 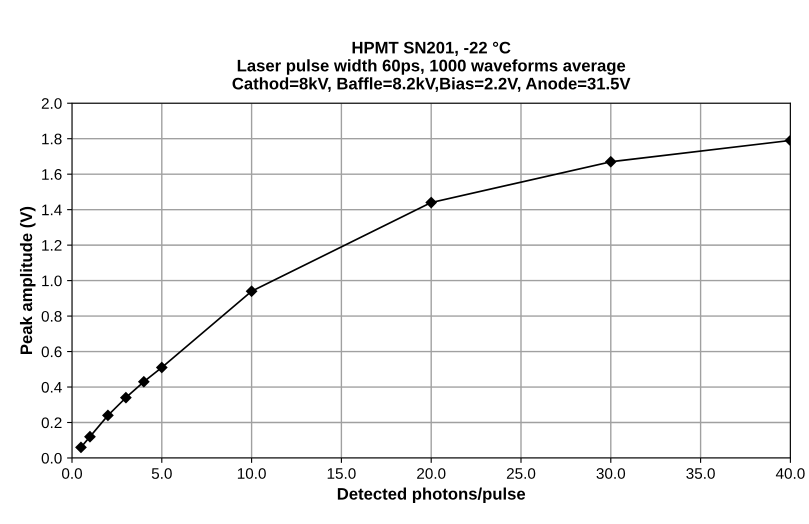 I want to click on x-tick-label: 25.0, so click(x=521, y=473).